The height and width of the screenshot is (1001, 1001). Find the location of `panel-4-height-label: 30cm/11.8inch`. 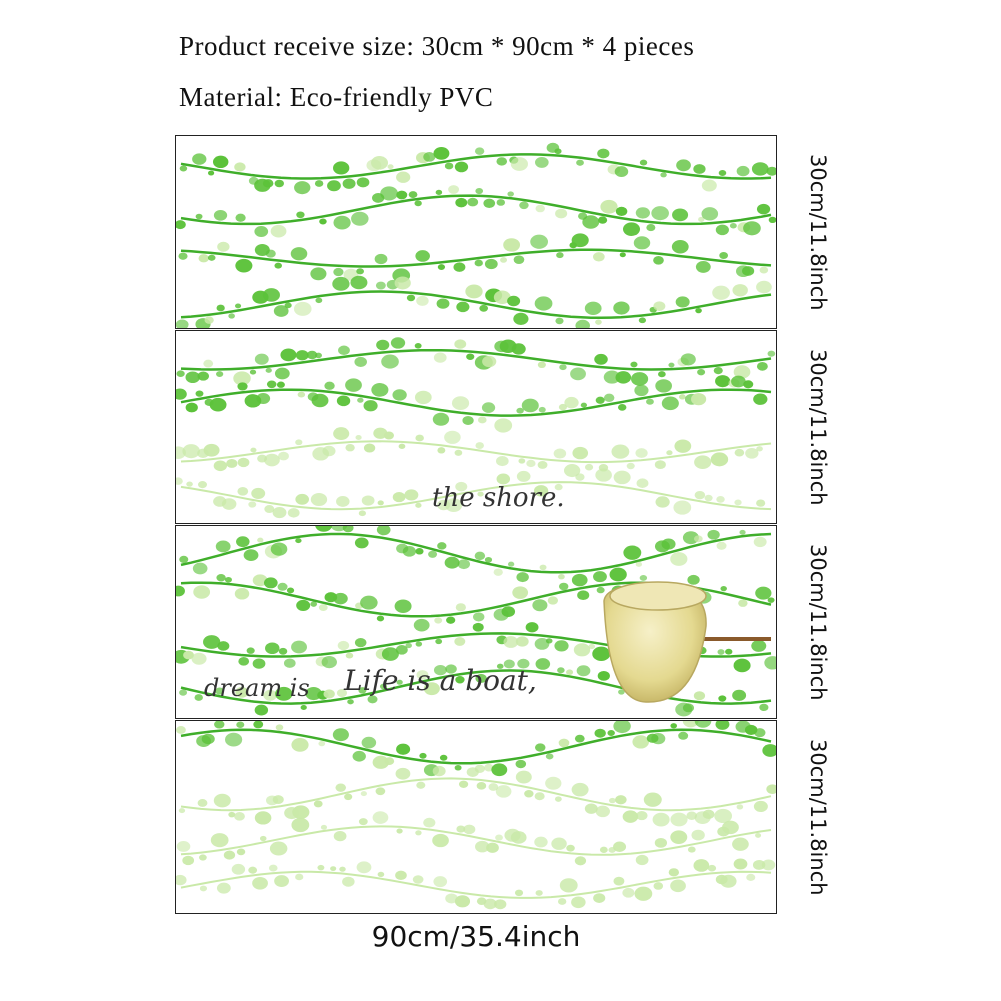

panel-4-height-label: 30cm/11.8inch is located at coordinates (818, 817).